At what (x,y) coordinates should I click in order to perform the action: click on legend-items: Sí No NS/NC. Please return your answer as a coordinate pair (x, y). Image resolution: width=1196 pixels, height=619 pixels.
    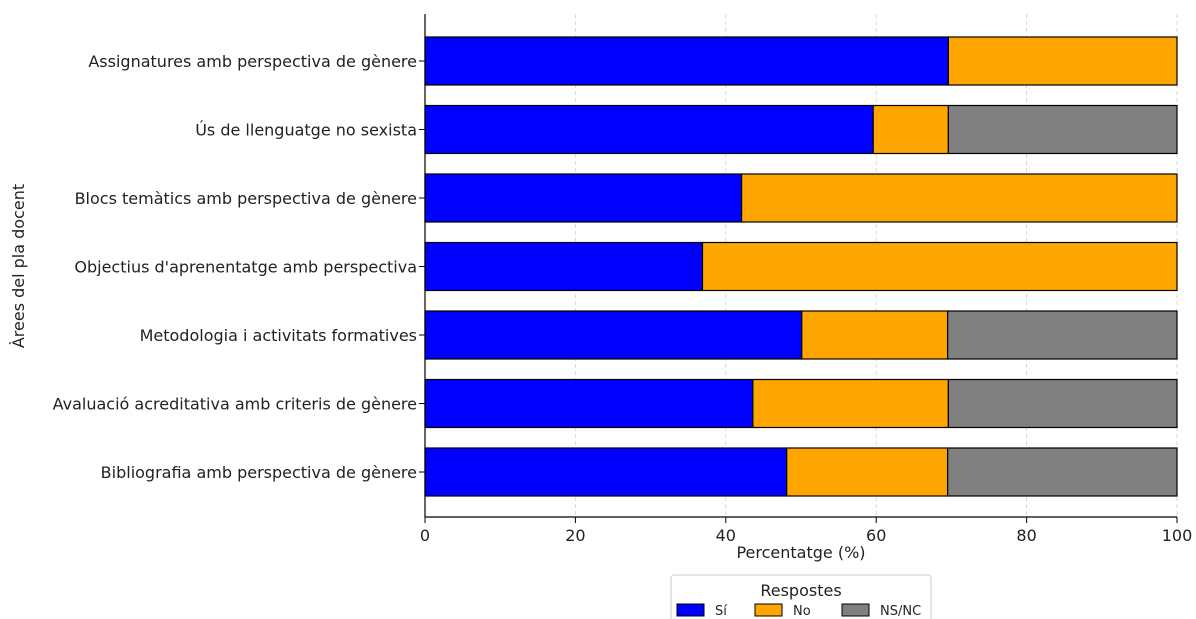
    Looking at the image, I should click on (798, 611).